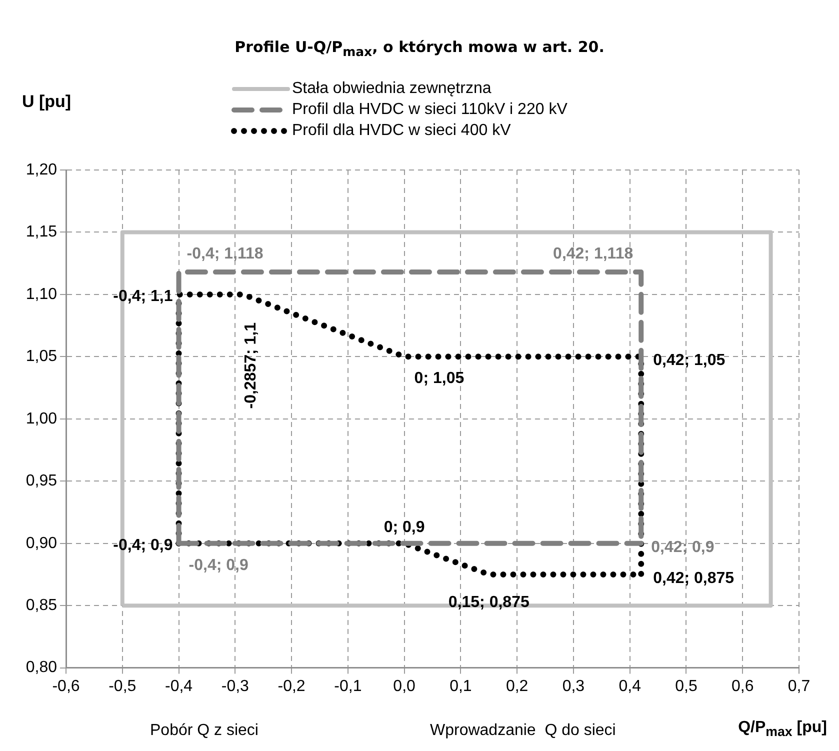 The width and height of the screenshot is (839, 751). What do you see at coordinates (742, 686) in the screenshot?
I see `x-tick-label: 0,6` at bounding box center [742, 686].